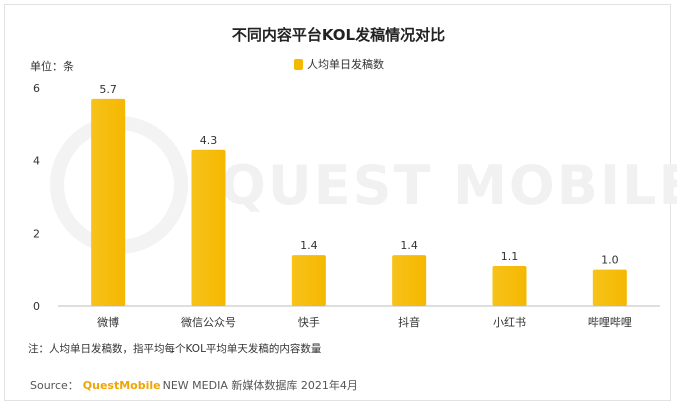 The height and width of the screenshot is (406, 677). Describe the element at coordinates (509, 322) in the screenshot. I see `x-tick-label-4: 小红书` at that location.